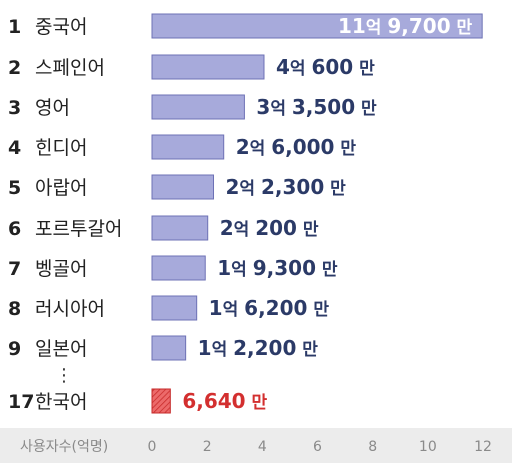 This screenshot has width=512, height=463. What do you see at coordinates (292, 187) in the screenshot?
I see `value-part: 2,300` at bounding box center [292, 187].